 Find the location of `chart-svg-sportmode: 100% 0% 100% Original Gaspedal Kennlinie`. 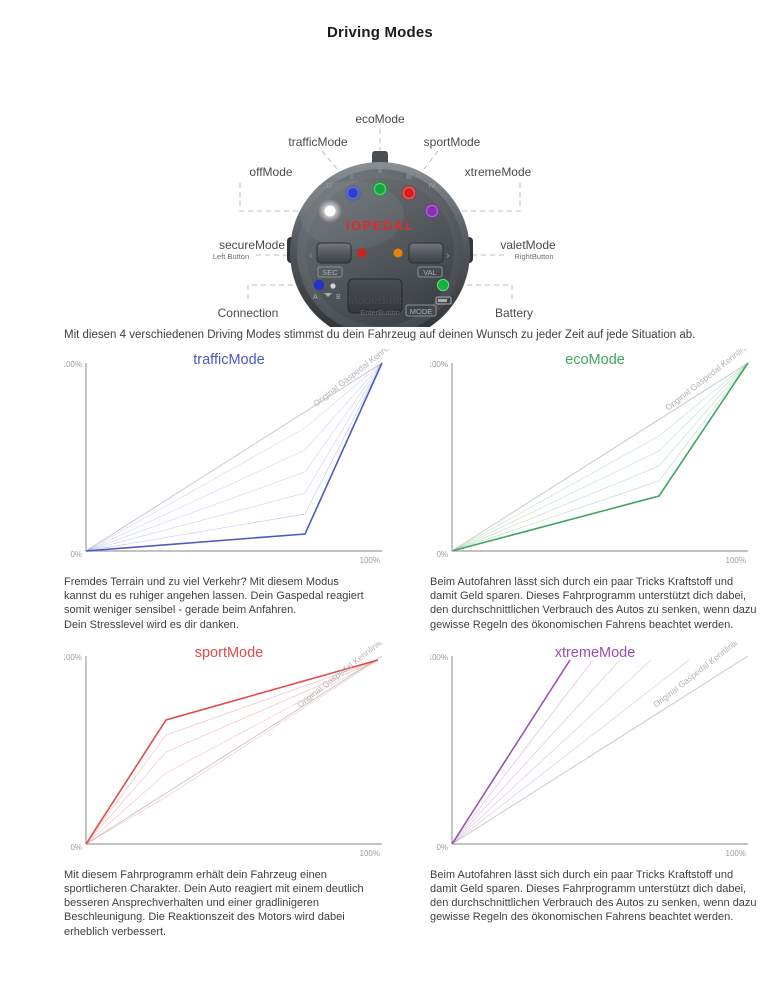

chart-svg-sportmode: 100% 0% 100% Original Gaspedal Kennlinie is located at coordinates (224, 750).